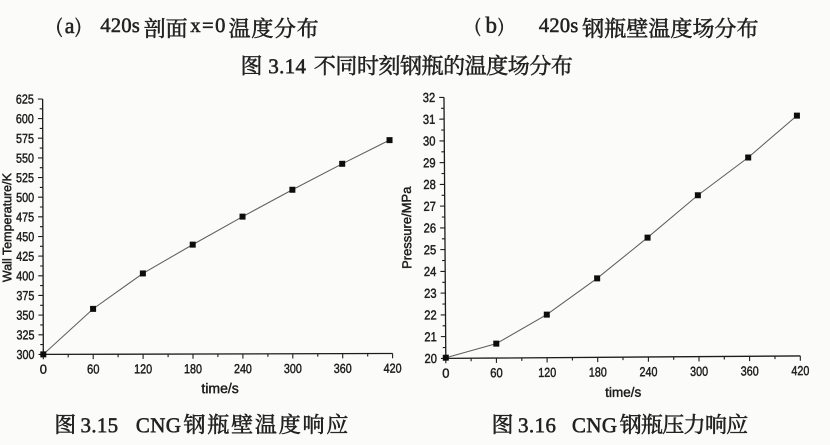  What do you see at coordinates (25, 275) in the screenshot?
I see `svg-text: 400` at bounding box center [25, 275].